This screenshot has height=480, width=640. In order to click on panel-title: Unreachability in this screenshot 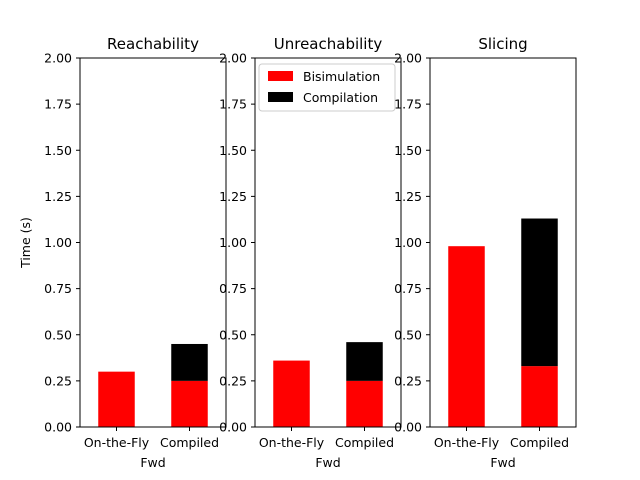, I will do `click(328, 44)`.